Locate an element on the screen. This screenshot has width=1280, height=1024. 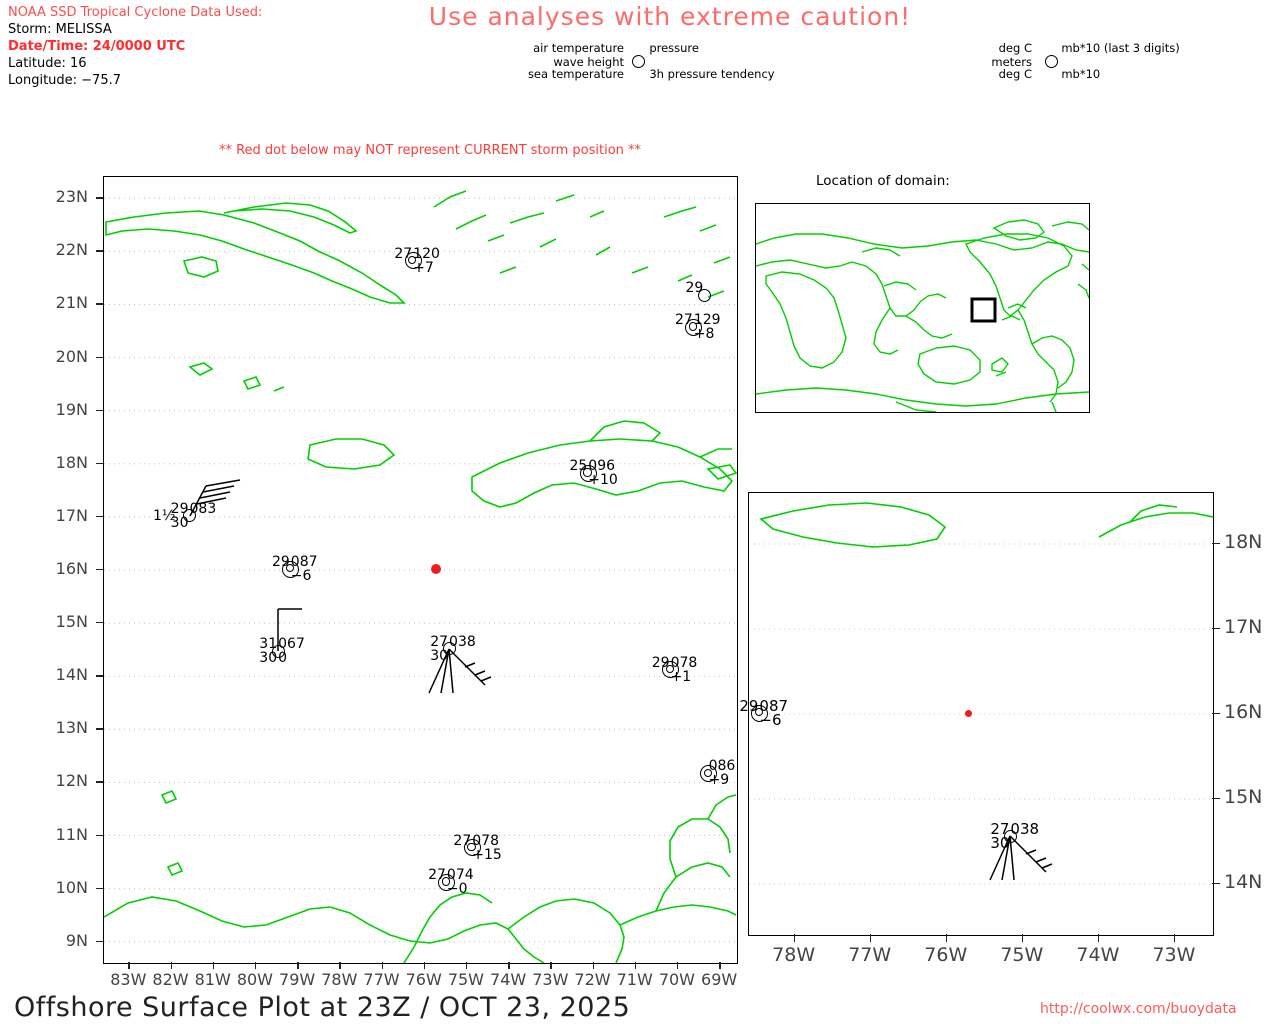
axis-label-lon-76W: 76W is located at coordinates (423, 979).